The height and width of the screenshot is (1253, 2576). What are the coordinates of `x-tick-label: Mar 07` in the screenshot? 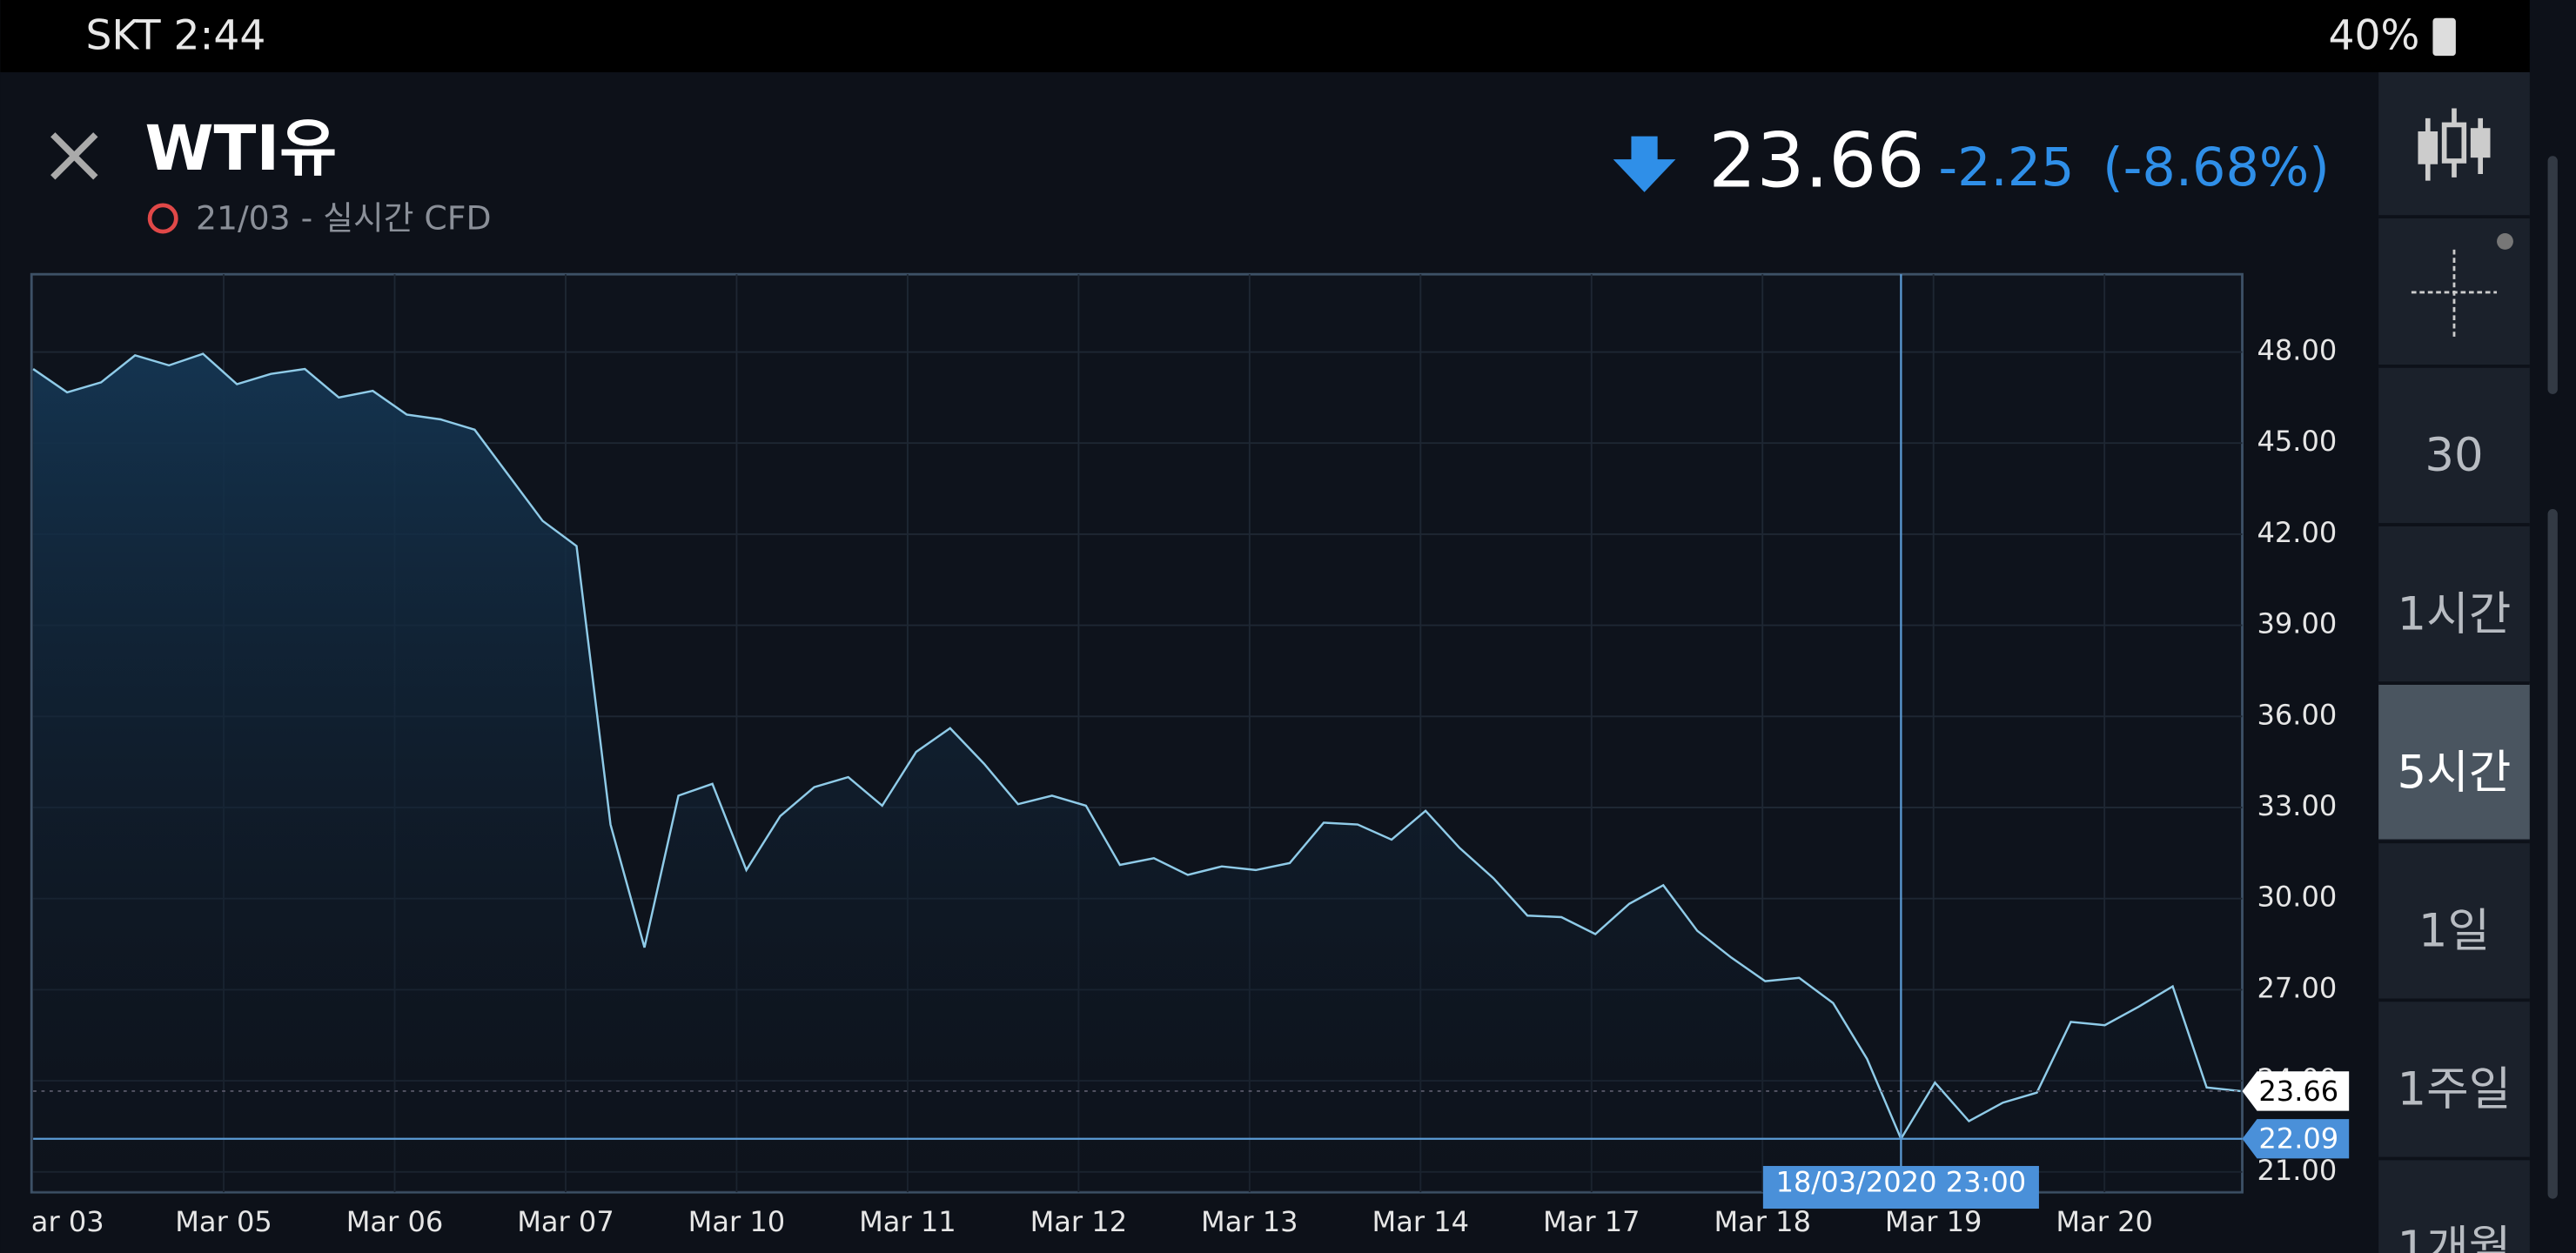 It's located at (566, 1221).